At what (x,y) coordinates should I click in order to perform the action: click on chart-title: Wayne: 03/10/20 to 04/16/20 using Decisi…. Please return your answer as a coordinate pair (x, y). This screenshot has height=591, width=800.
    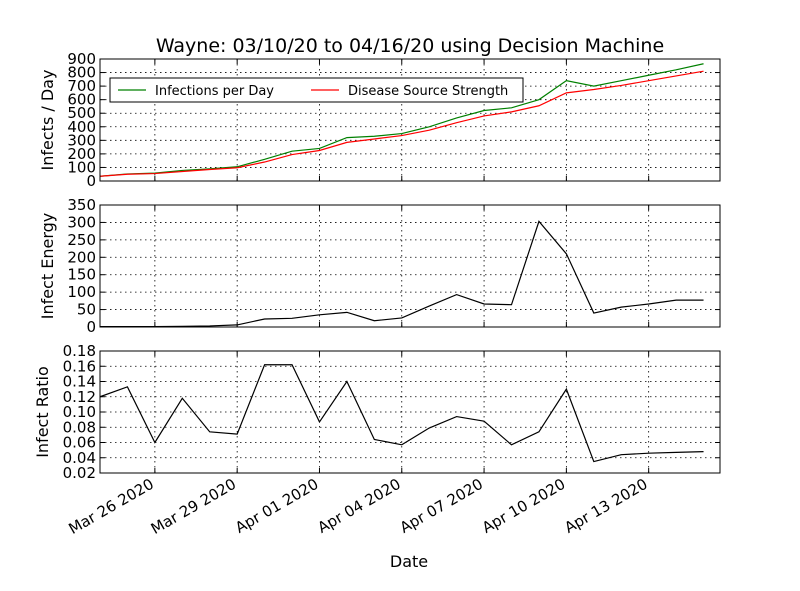
    Looking at the image, I should click on (410, 46).